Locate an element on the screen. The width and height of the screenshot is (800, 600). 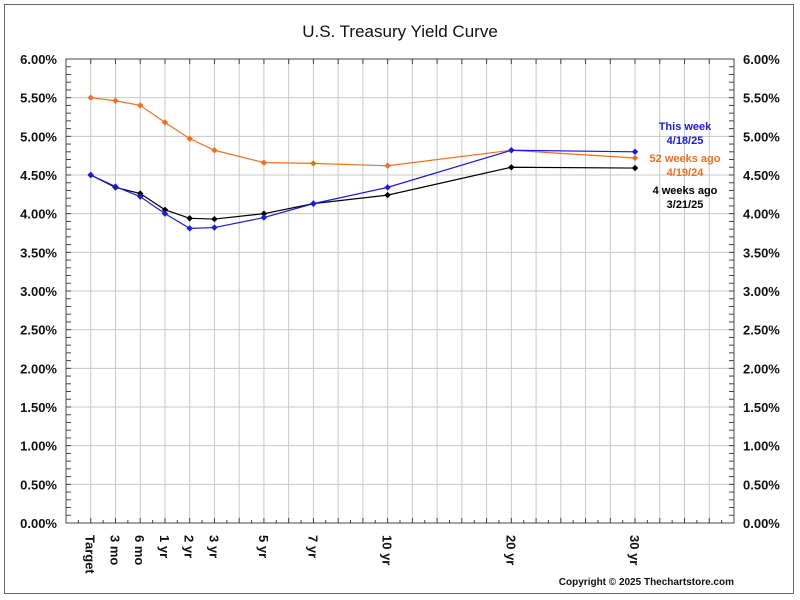
legend-series-date: 4/18/25 is located at coordinates (685, 141).